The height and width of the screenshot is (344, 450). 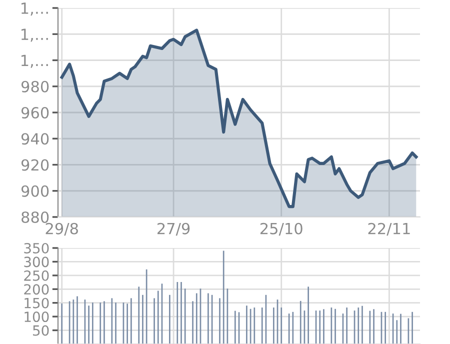 What do you see at coordinates (35, 165) in the screenshot?
I see `y-tick-label: 920` at bounding box center [35, 165].